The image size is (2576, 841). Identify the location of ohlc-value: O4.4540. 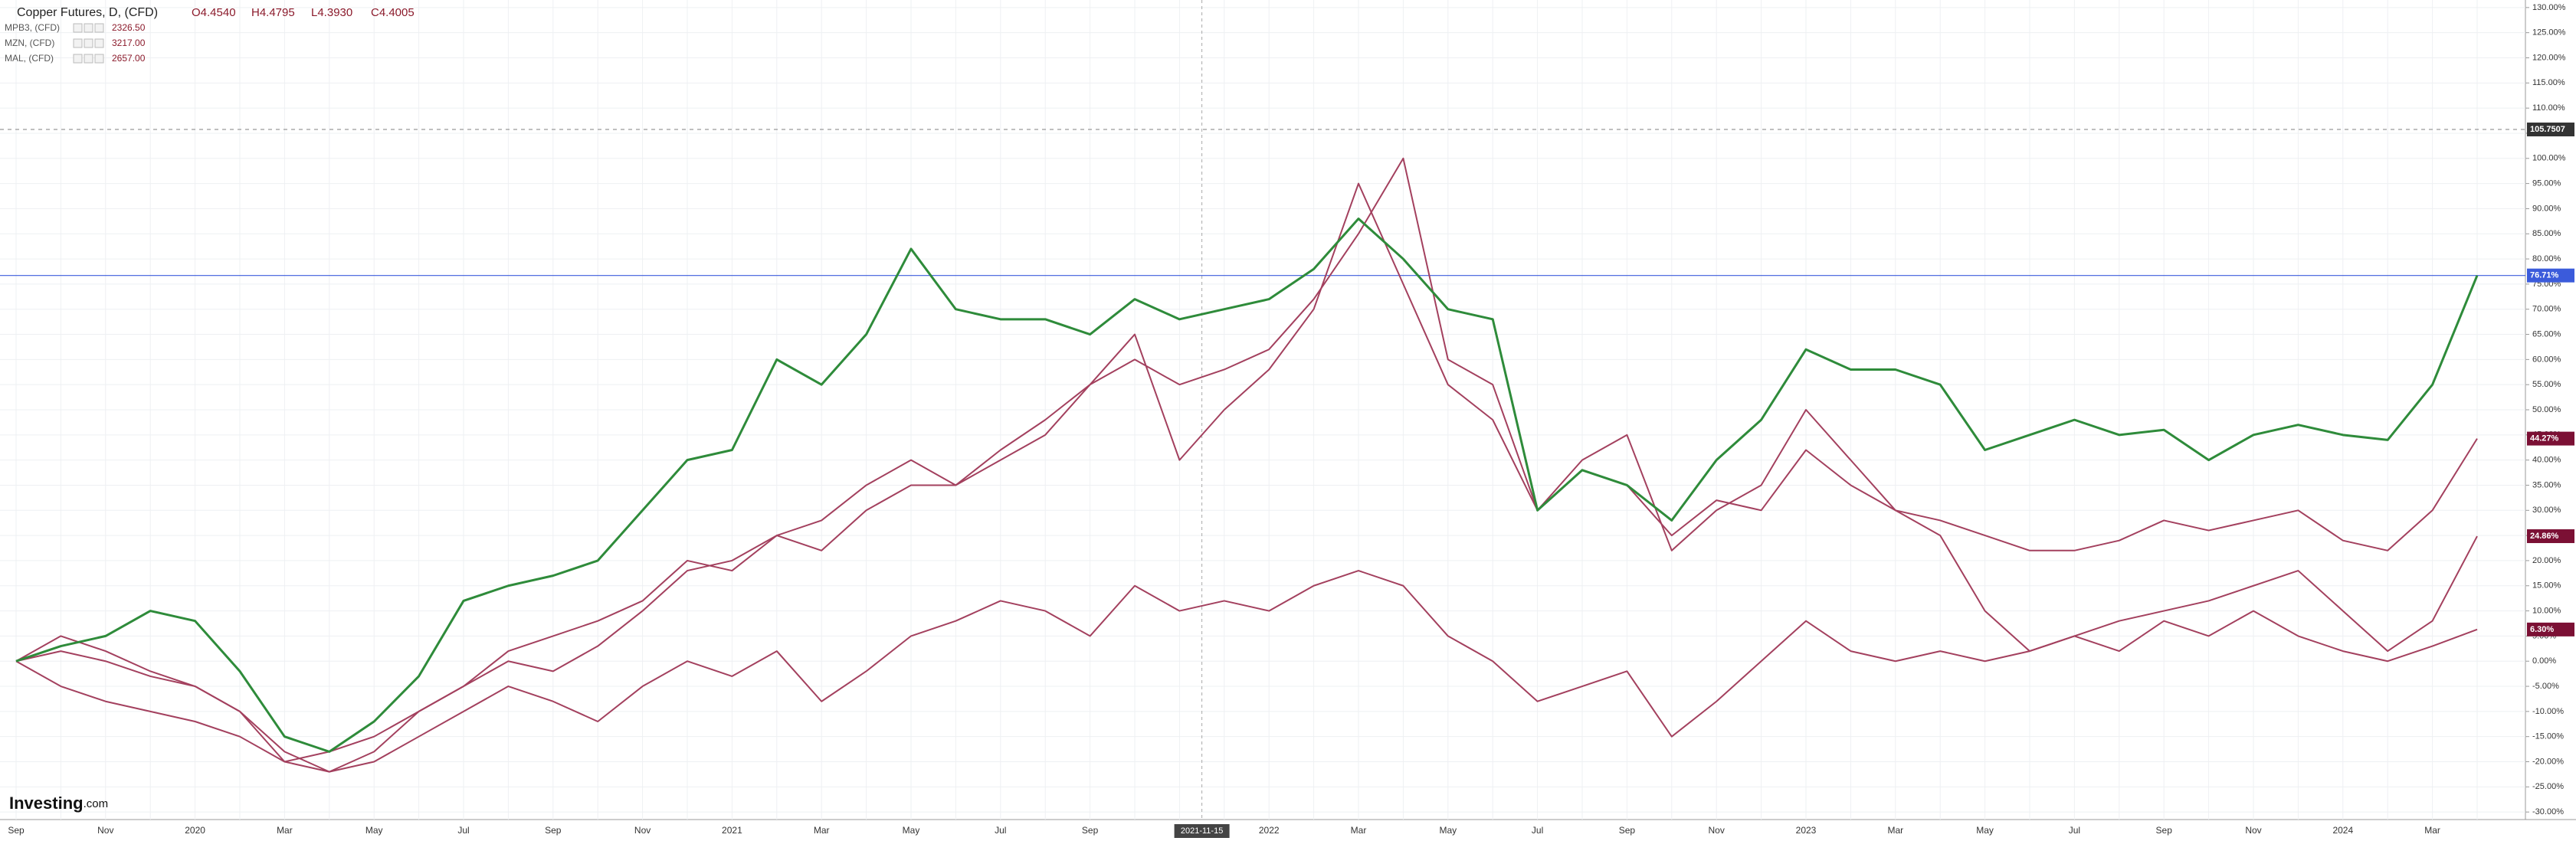
(214, 12).